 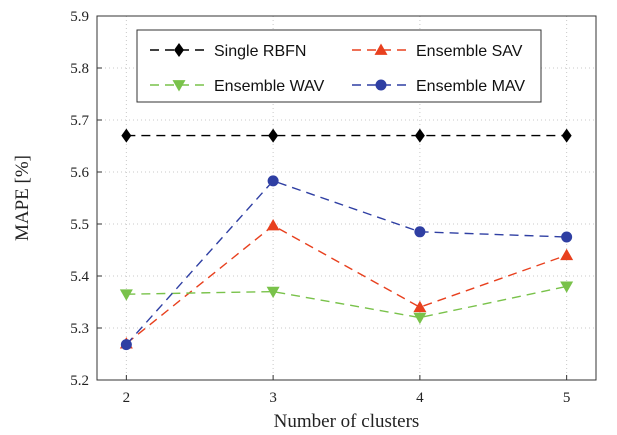 What do you see at coordinates (260, 51) in the screenshot?
I see `legend-label: Single RBFN` at bounding box center [260, 51].